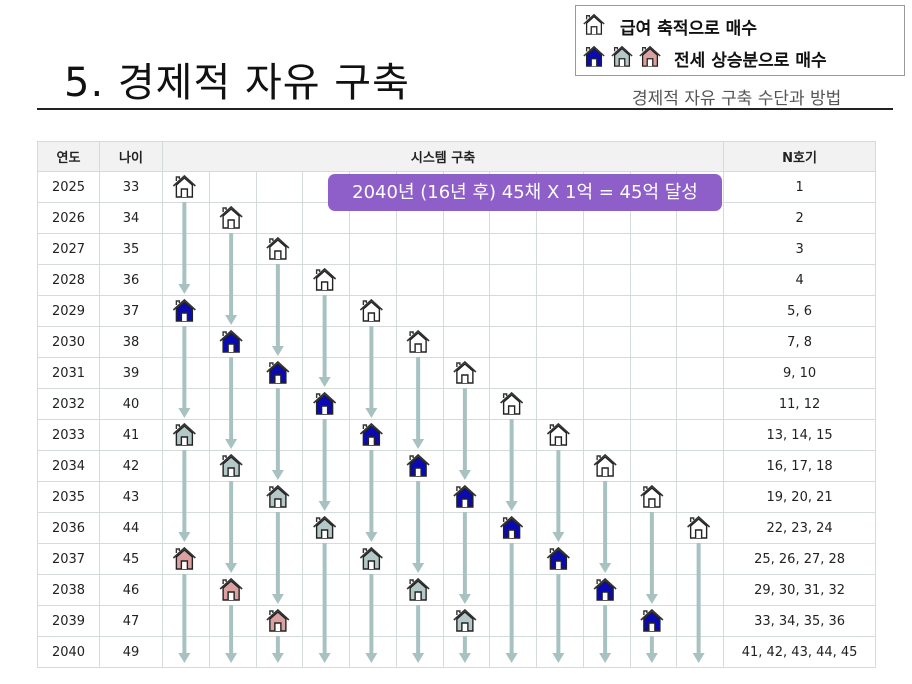  I want to click on units-cell: 25, 26, 27, 28, so click(800, 559).